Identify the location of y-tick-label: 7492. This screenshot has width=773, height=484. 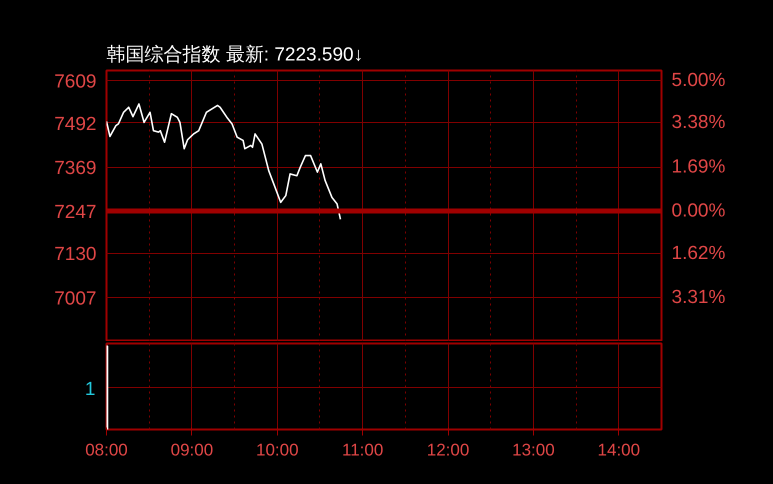
(75, 124).